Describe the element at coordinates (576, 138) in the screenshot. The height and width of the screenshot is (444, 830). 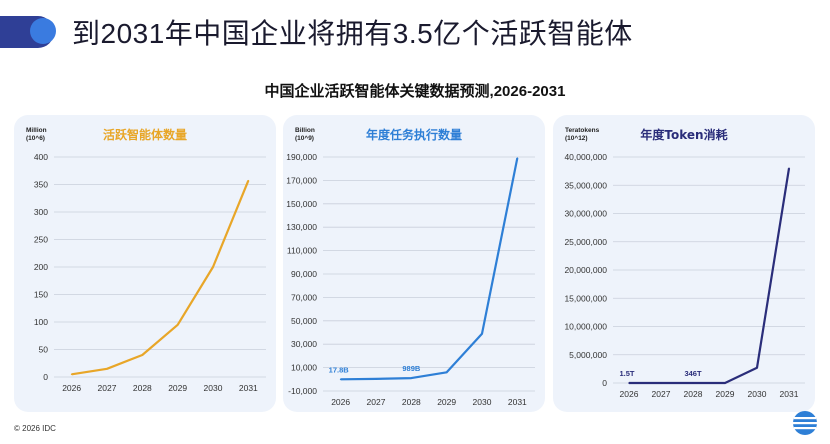
I see `y-unit-label: (10^12)` at that location.